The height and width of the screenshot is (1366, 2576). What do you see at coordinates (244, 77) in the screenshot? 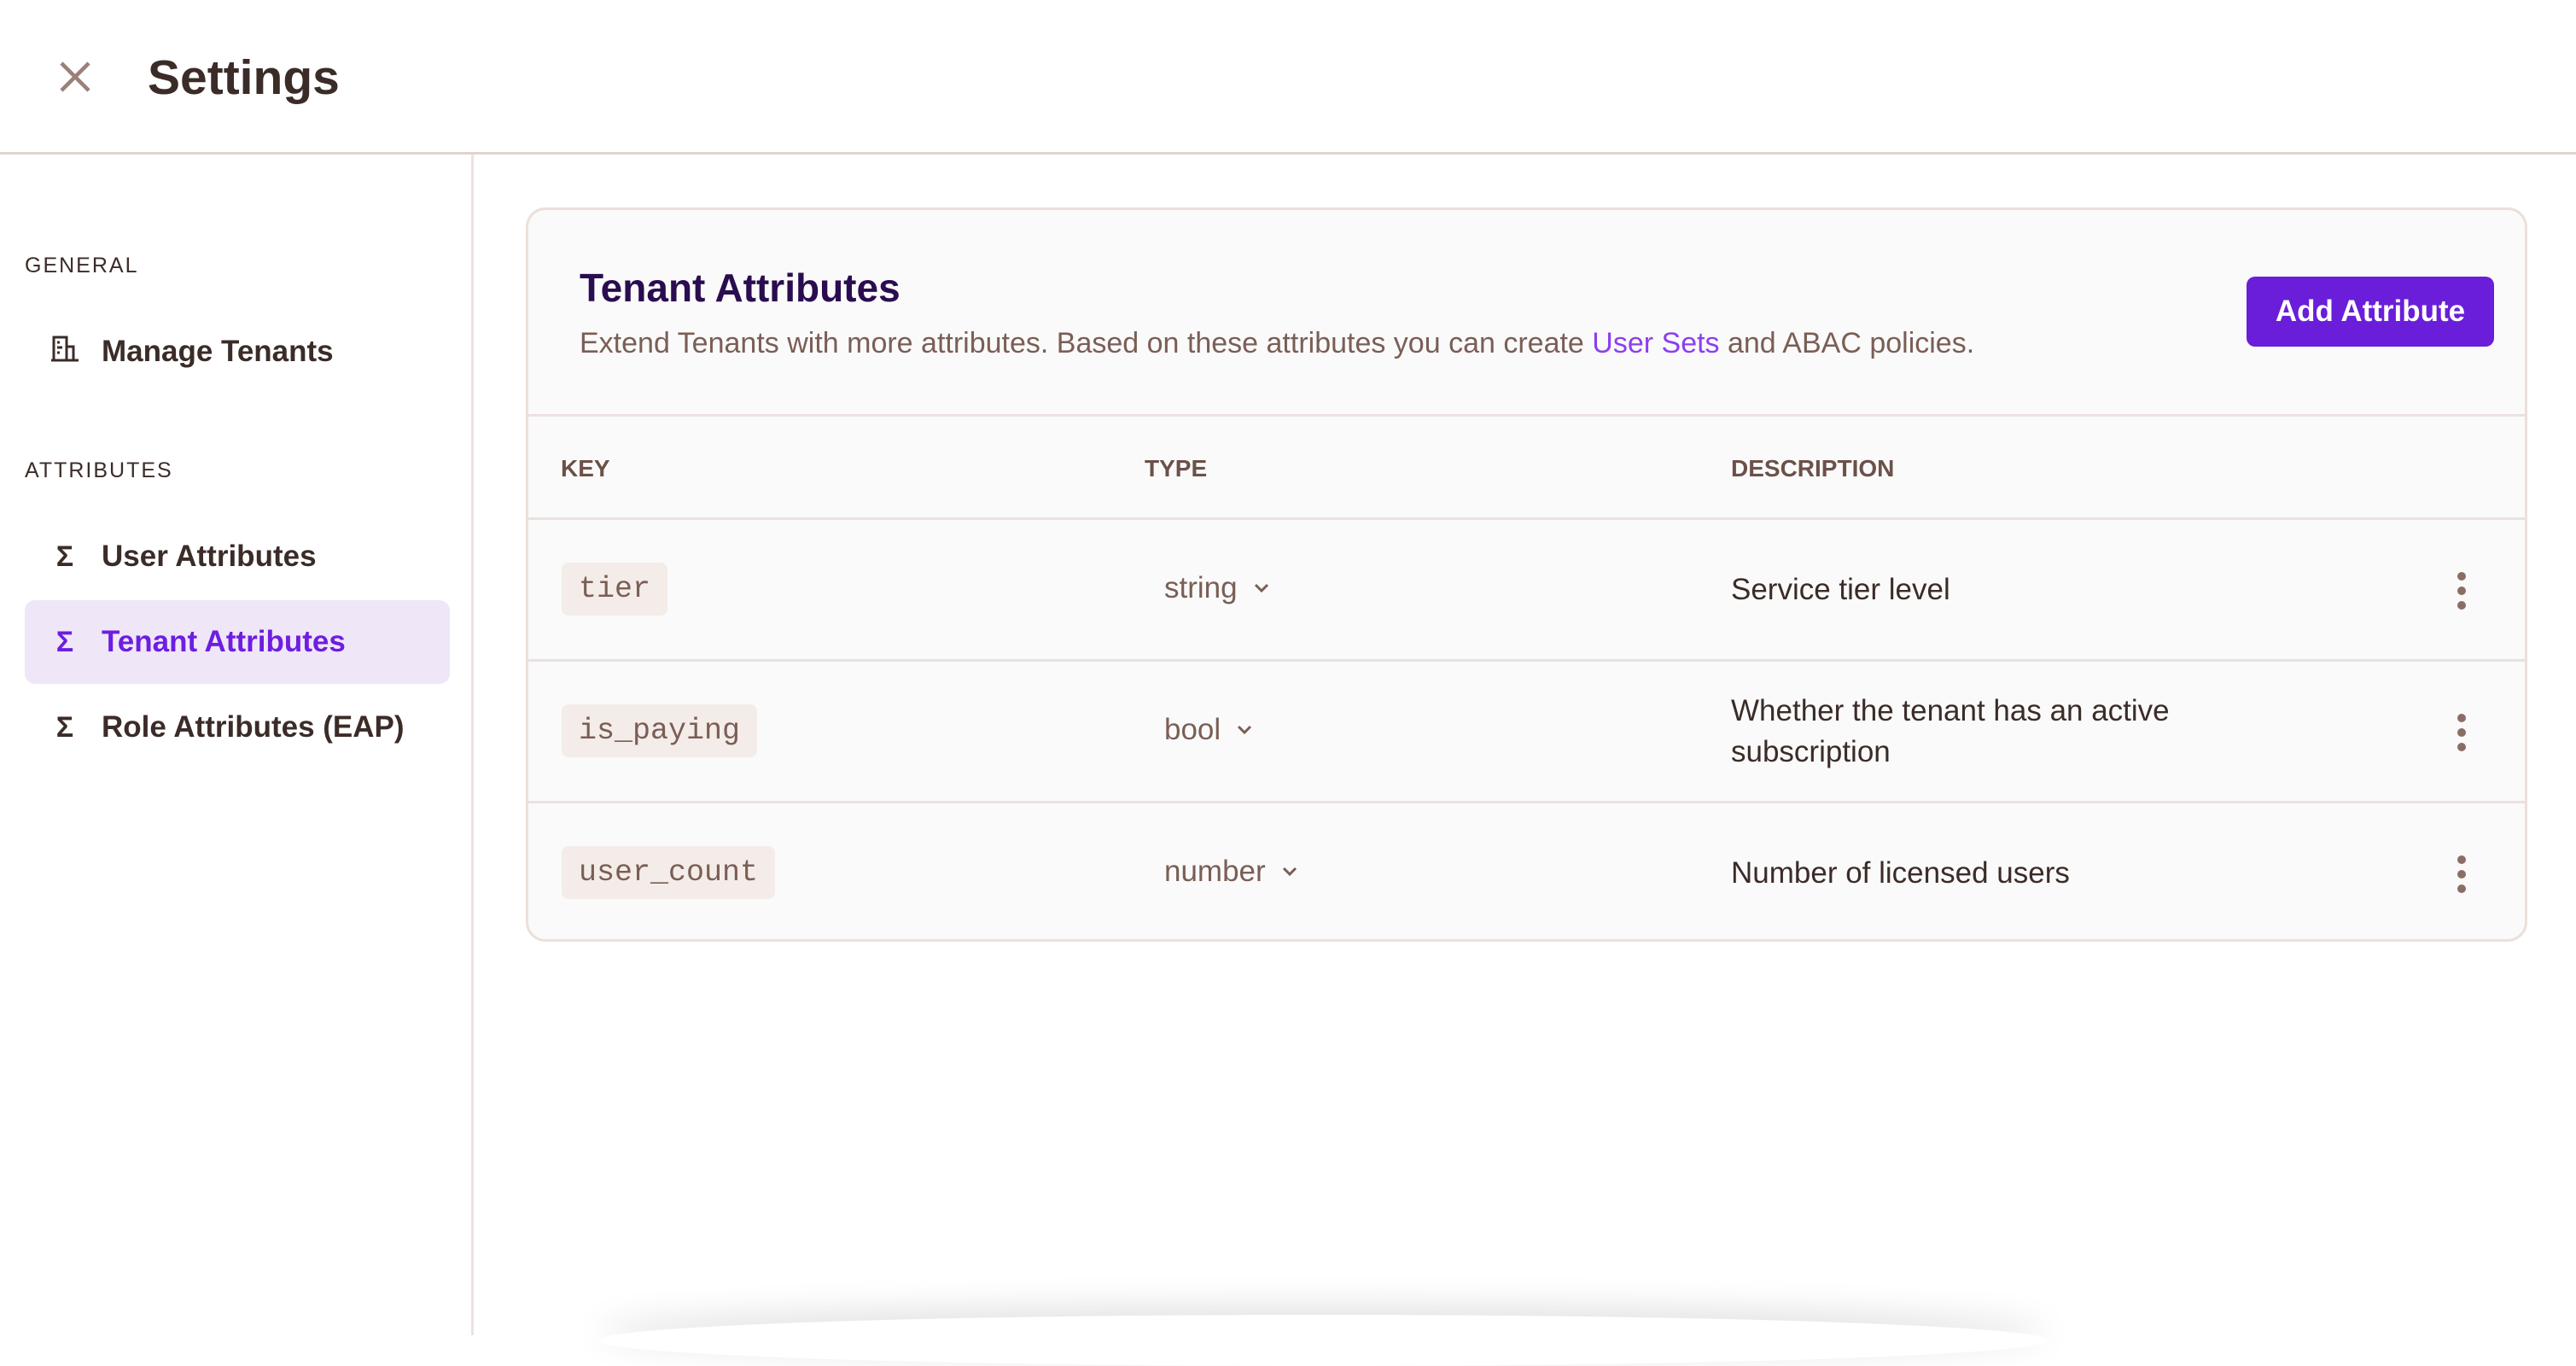
I see `page-title: Settings` at bounding box center [244, 77].